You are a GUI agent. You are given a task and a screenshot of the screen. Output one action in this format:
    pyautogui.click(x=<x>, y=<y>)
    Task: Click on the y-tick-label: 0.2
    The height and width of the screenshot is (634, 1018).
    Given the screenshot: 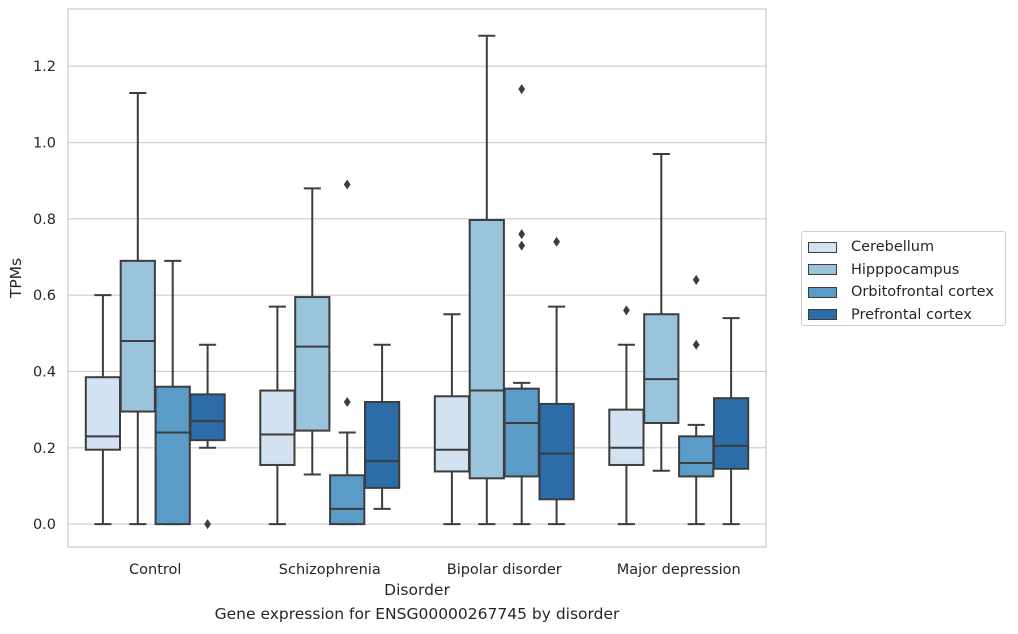 What is the action you would take?
    pyautogui.click(x=44, y=449)
    